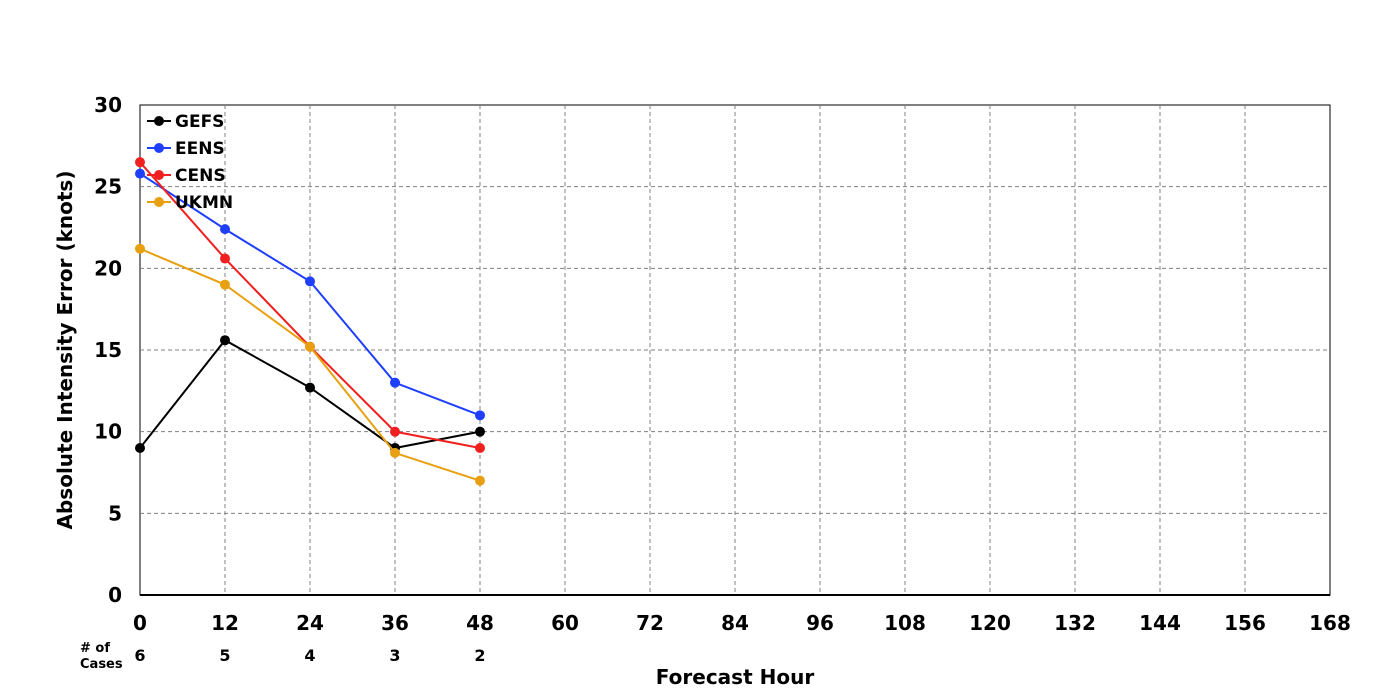  Describe the element at coordinates (139, 655) in the screenshot. I see `case-count: 6` at that location.